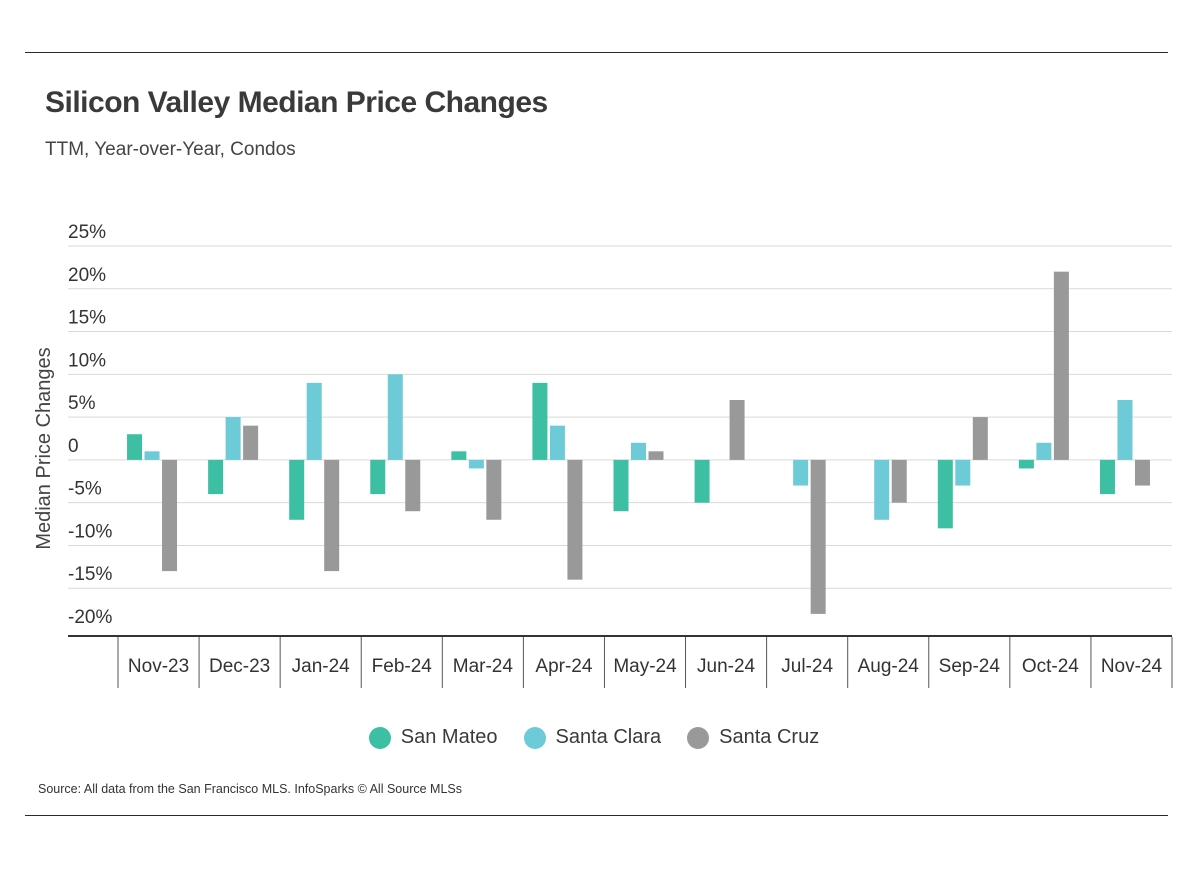  Describe the element at coordinates (87, 232) in the screenshot. I see `y-tick-label: 25%` at that location.